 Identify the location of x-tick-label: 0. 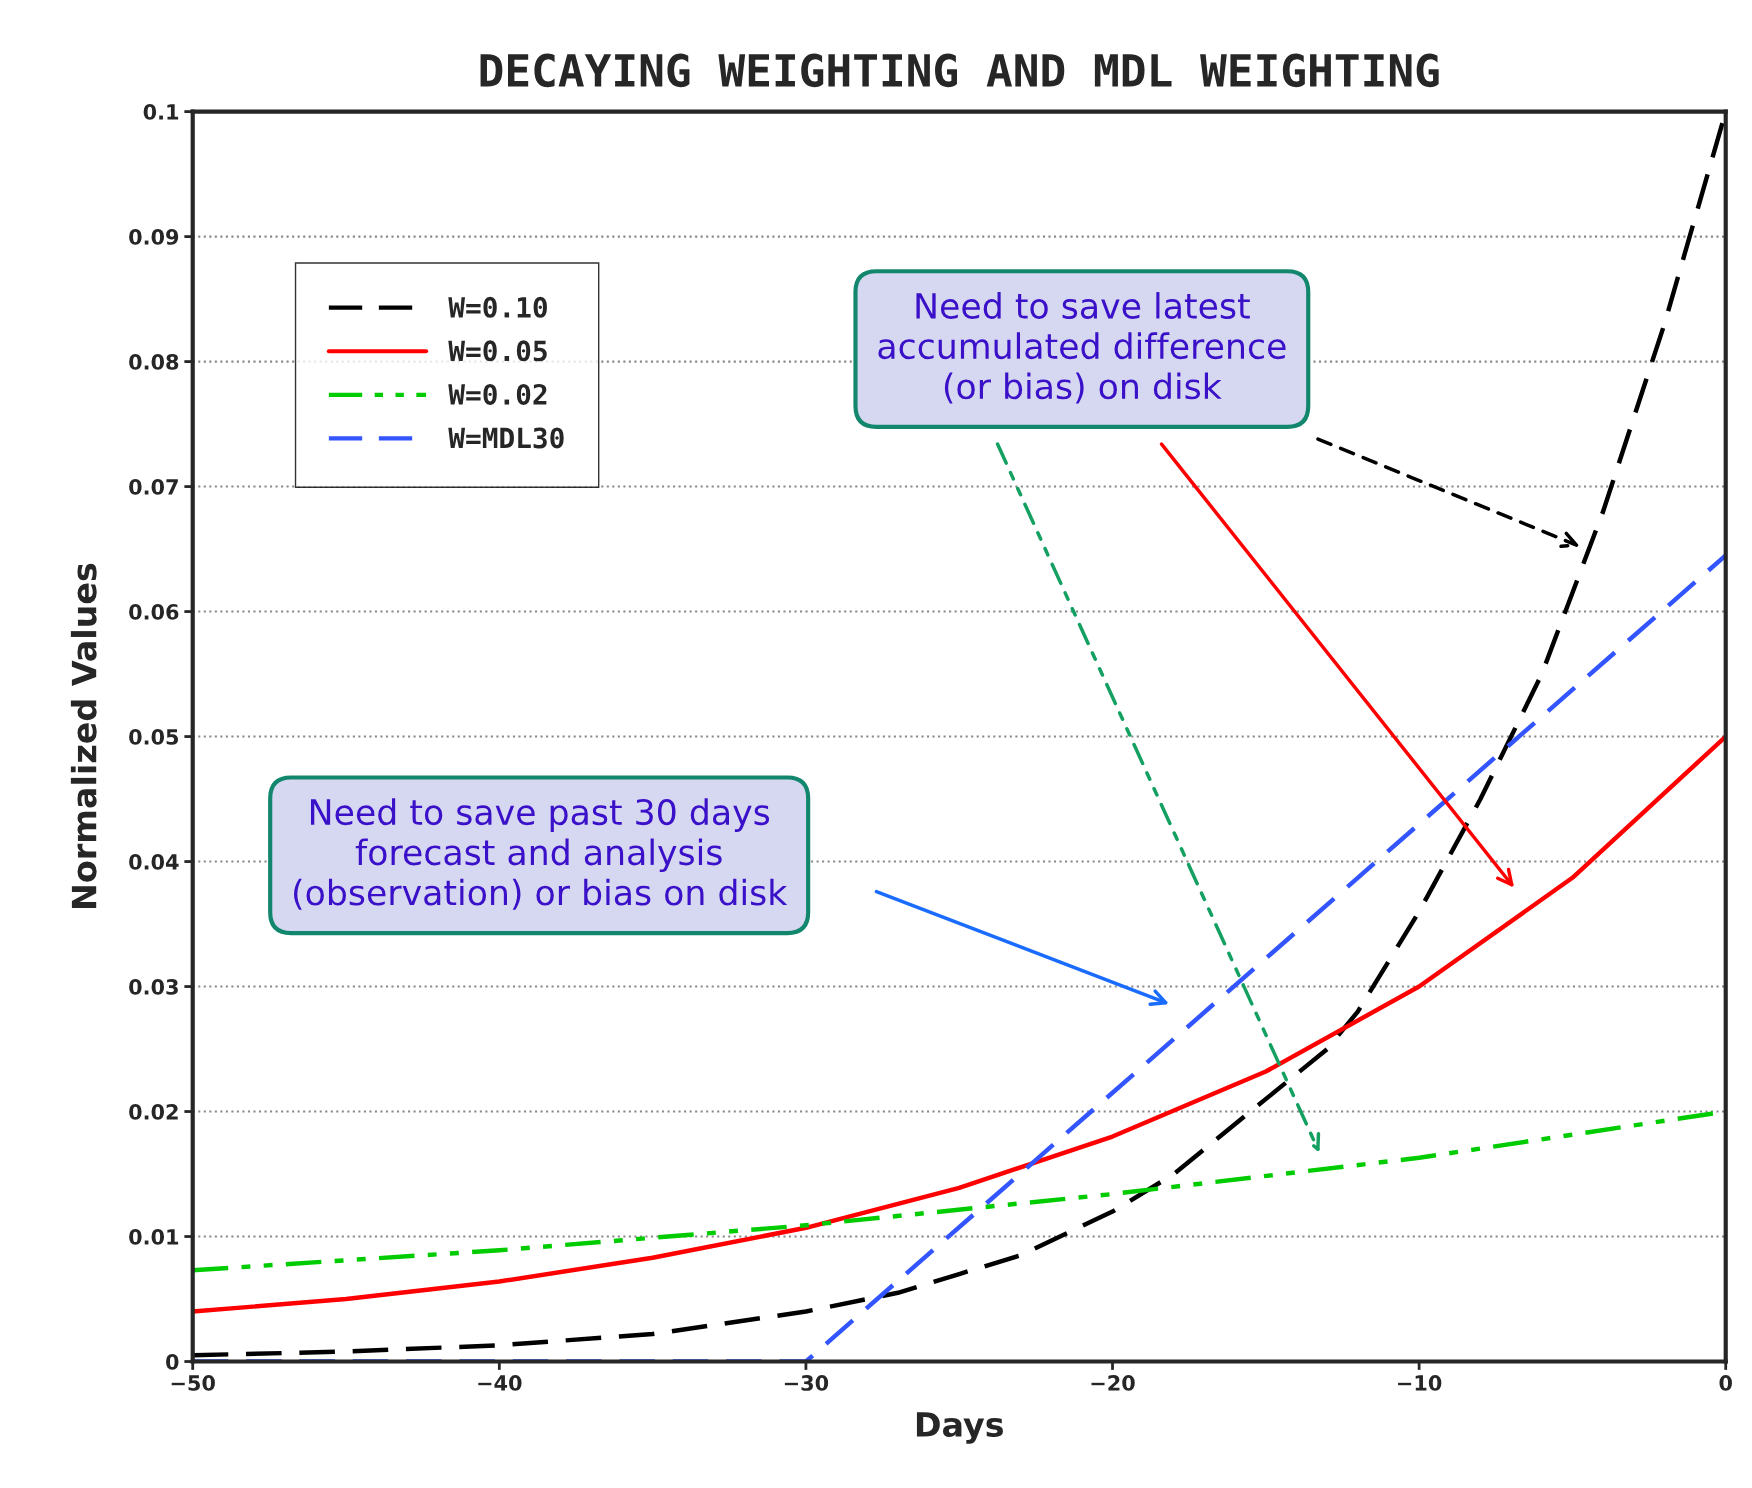
(1725, 1383).